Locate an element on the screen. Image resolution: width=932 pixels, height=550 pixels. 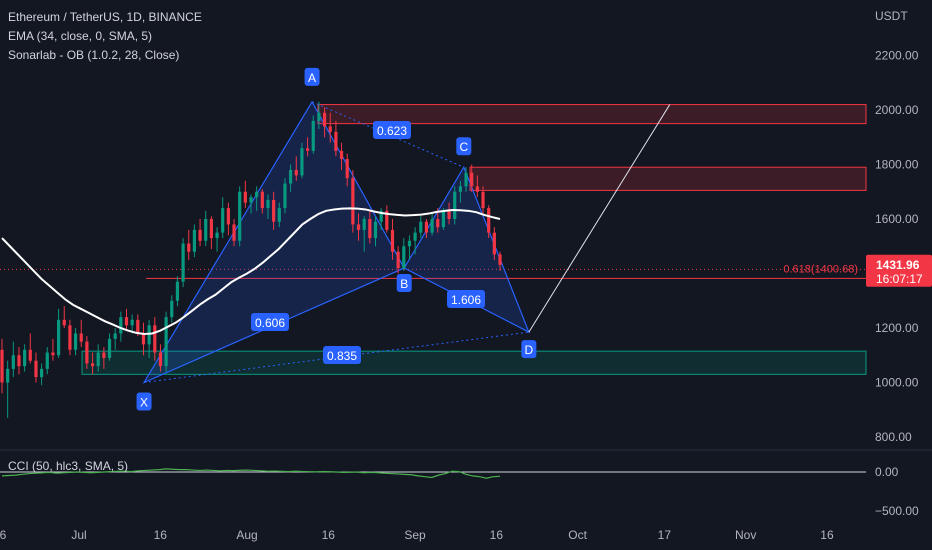
cci-tick: −500.00 is located at coordinates (897, 511).